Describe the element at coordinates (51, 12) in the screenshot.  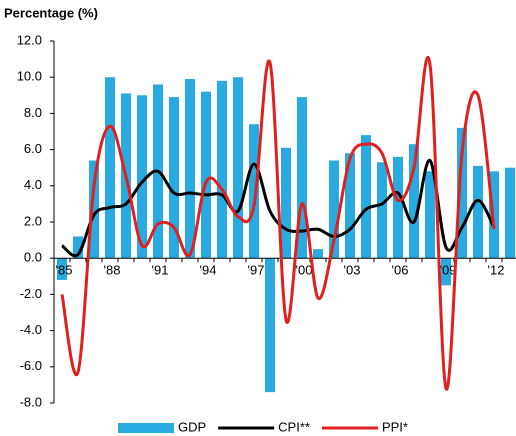
I see `axis-title: Percentage (%)` at that location.